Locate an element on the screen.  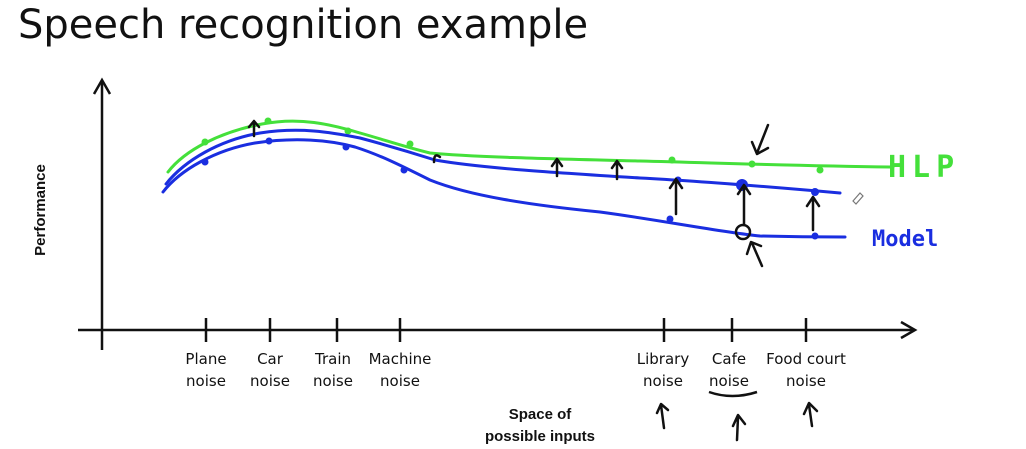
model-point-machine is located at coordinates (404, 170).